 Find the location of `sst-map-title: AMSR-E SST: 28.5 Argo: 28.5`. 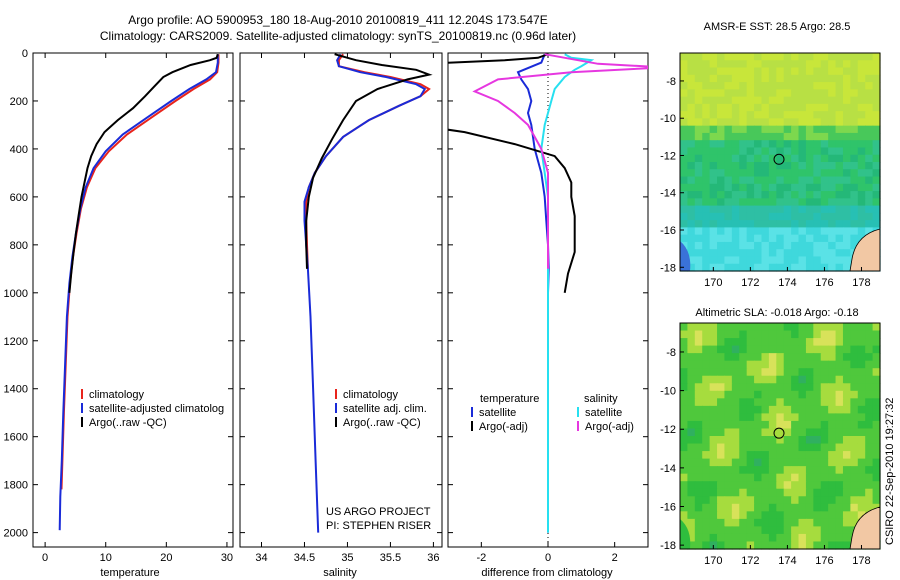

sst-map-title: AMSR-E SST: 28.5 Argo: 28.5 is located at coordinates (777, 27).